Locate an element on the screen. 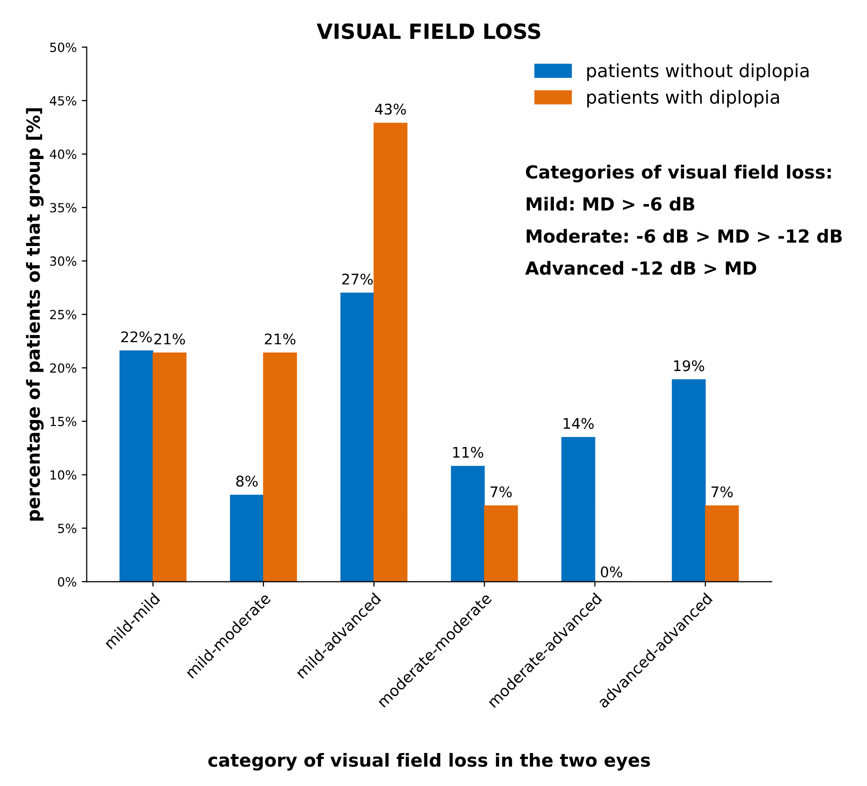 This screenshot has width=867, height=786. y-tick-label: 5% is located at coordinates (67, 529).